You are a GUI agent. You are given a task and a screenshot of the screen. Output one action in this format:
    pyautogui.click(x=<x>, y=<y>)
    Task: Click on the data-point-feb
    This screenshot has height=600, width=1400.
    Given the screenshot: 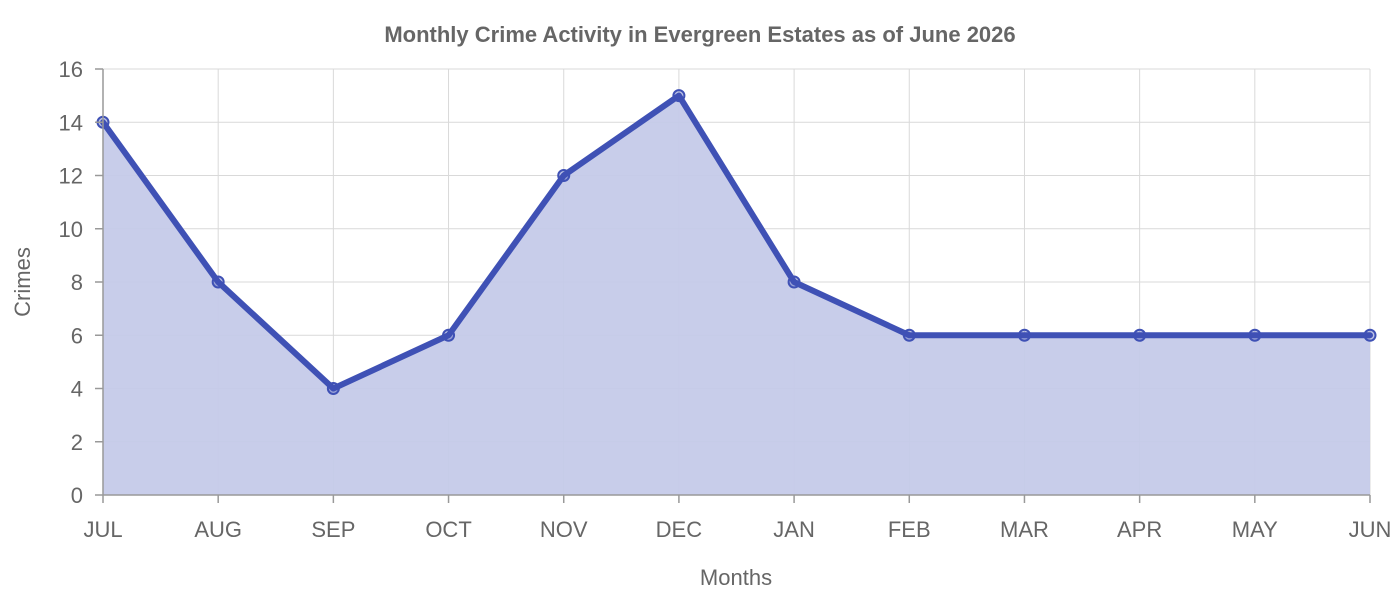 What is the action you would take?
    pyautogui.click(x=909, y=335)
    